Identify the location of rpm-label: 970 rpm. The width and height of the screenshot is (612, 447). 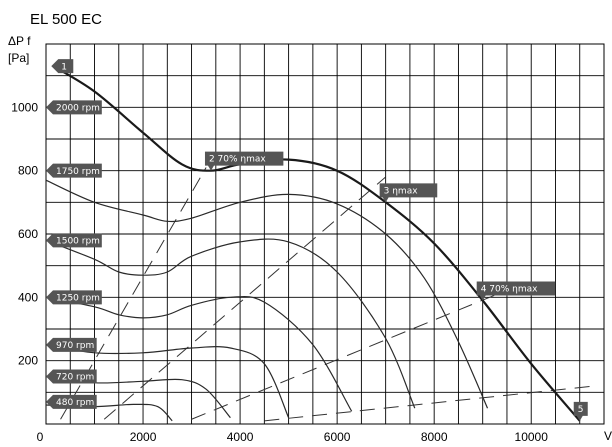
(71, 344).